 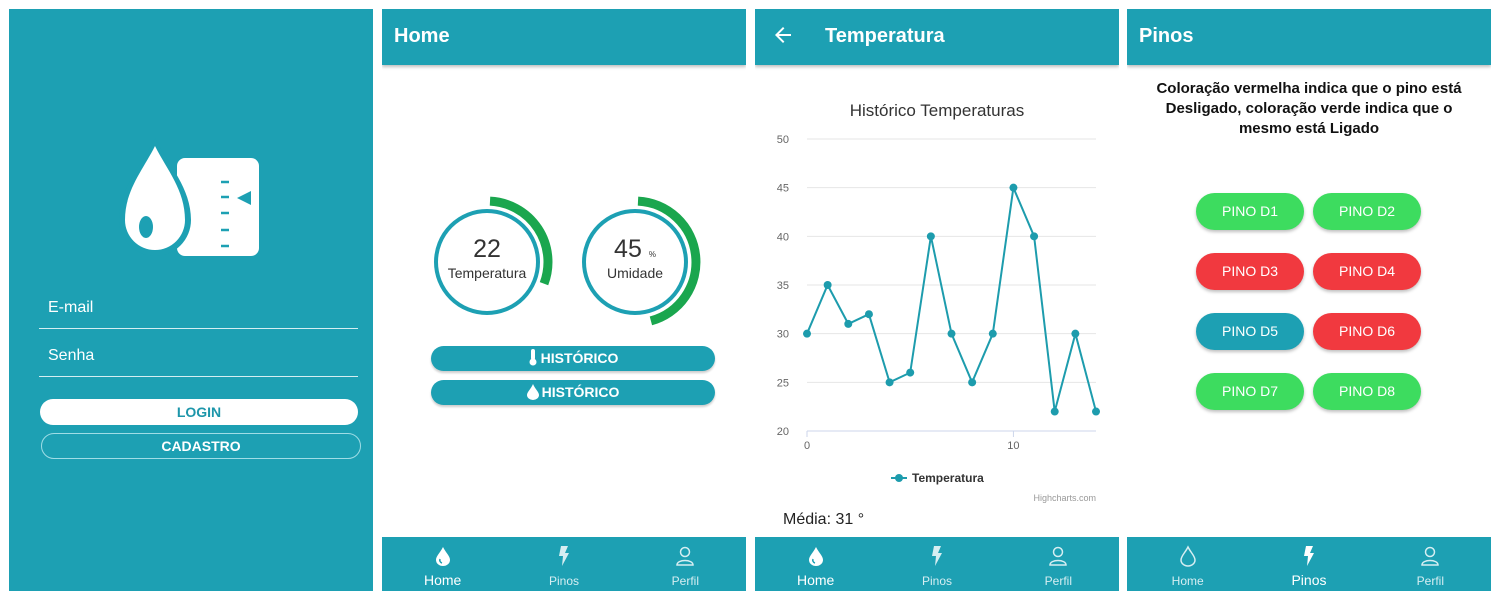 I want to click on legend-marker, so click(x=899, y=478).